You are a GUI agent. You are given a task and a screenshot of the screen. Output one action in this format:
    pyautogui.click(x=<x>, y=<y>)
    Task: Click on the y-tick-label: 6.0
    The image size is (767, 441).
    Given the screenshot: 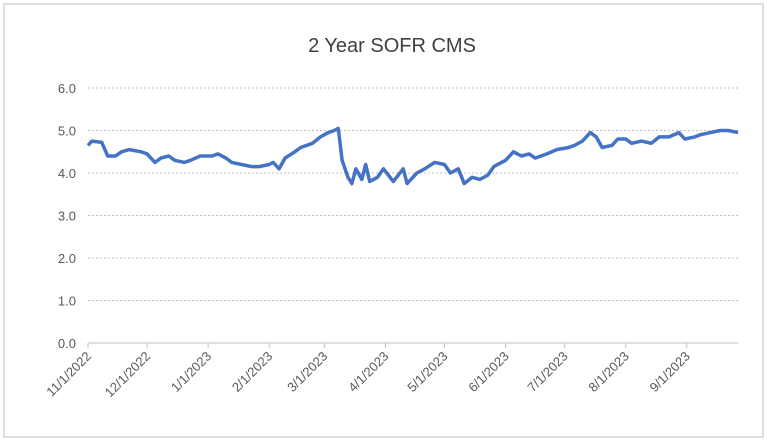 What is the action you would take?
    pyautogui.click(x=67, y=88)
    